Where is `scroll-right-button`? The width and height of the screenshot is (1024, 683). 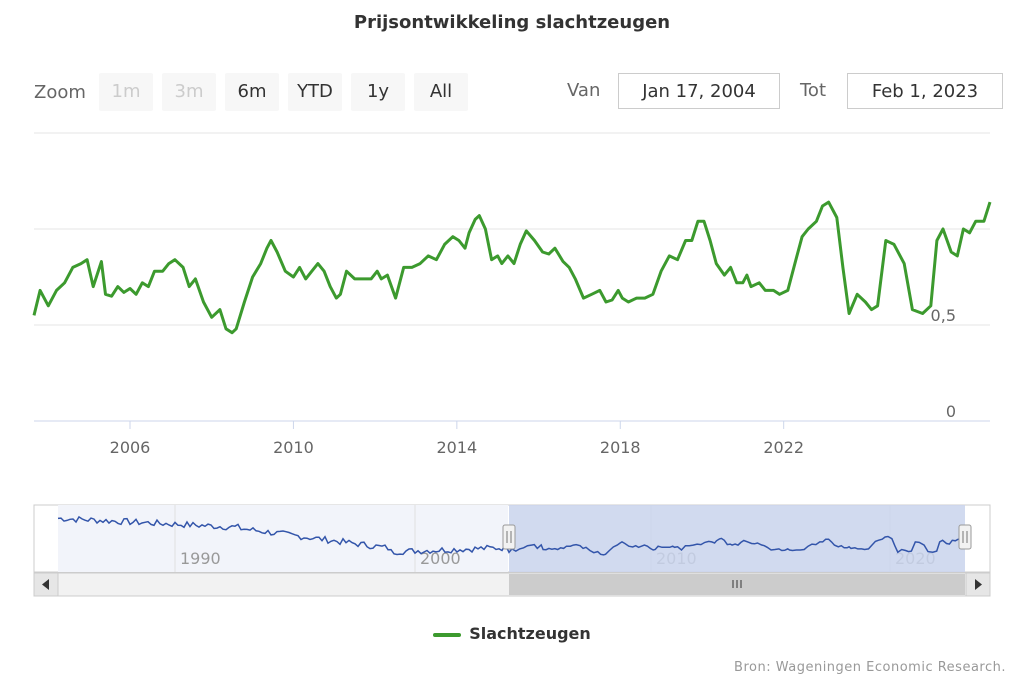
scroll-right-button is located at coordinates (978, 584).